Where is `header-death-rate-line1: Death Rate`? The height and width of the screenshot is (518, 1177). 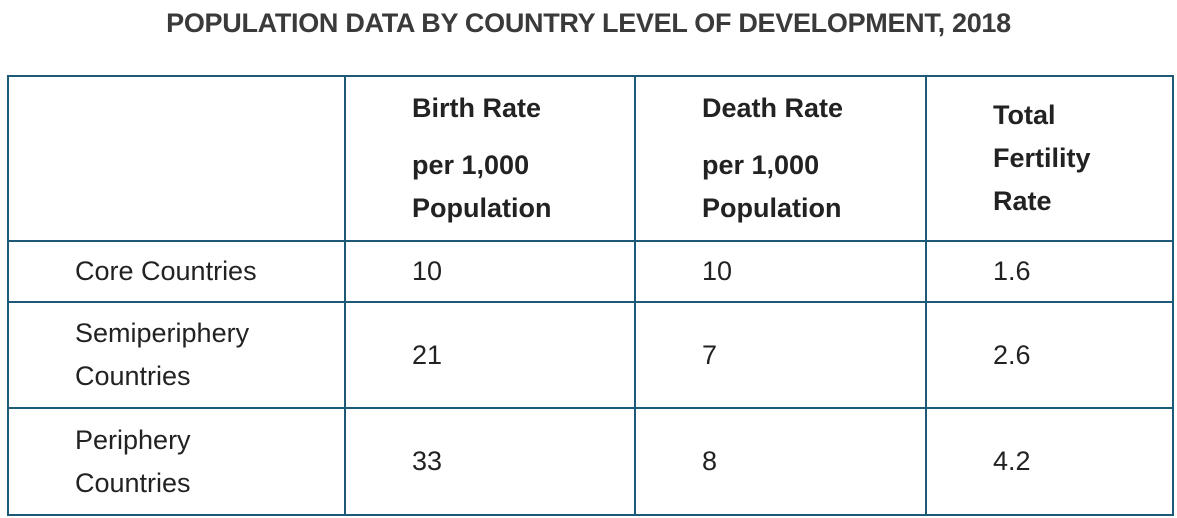 header-death-rate-line1: Death Rate is located at coordinates (773, 108).